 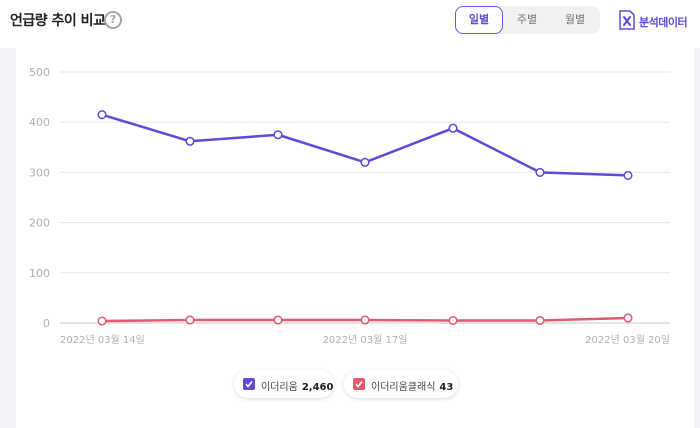 I want to click on legend-item-ethereum: 이더리움 2,460, so click(x=284, y=384).